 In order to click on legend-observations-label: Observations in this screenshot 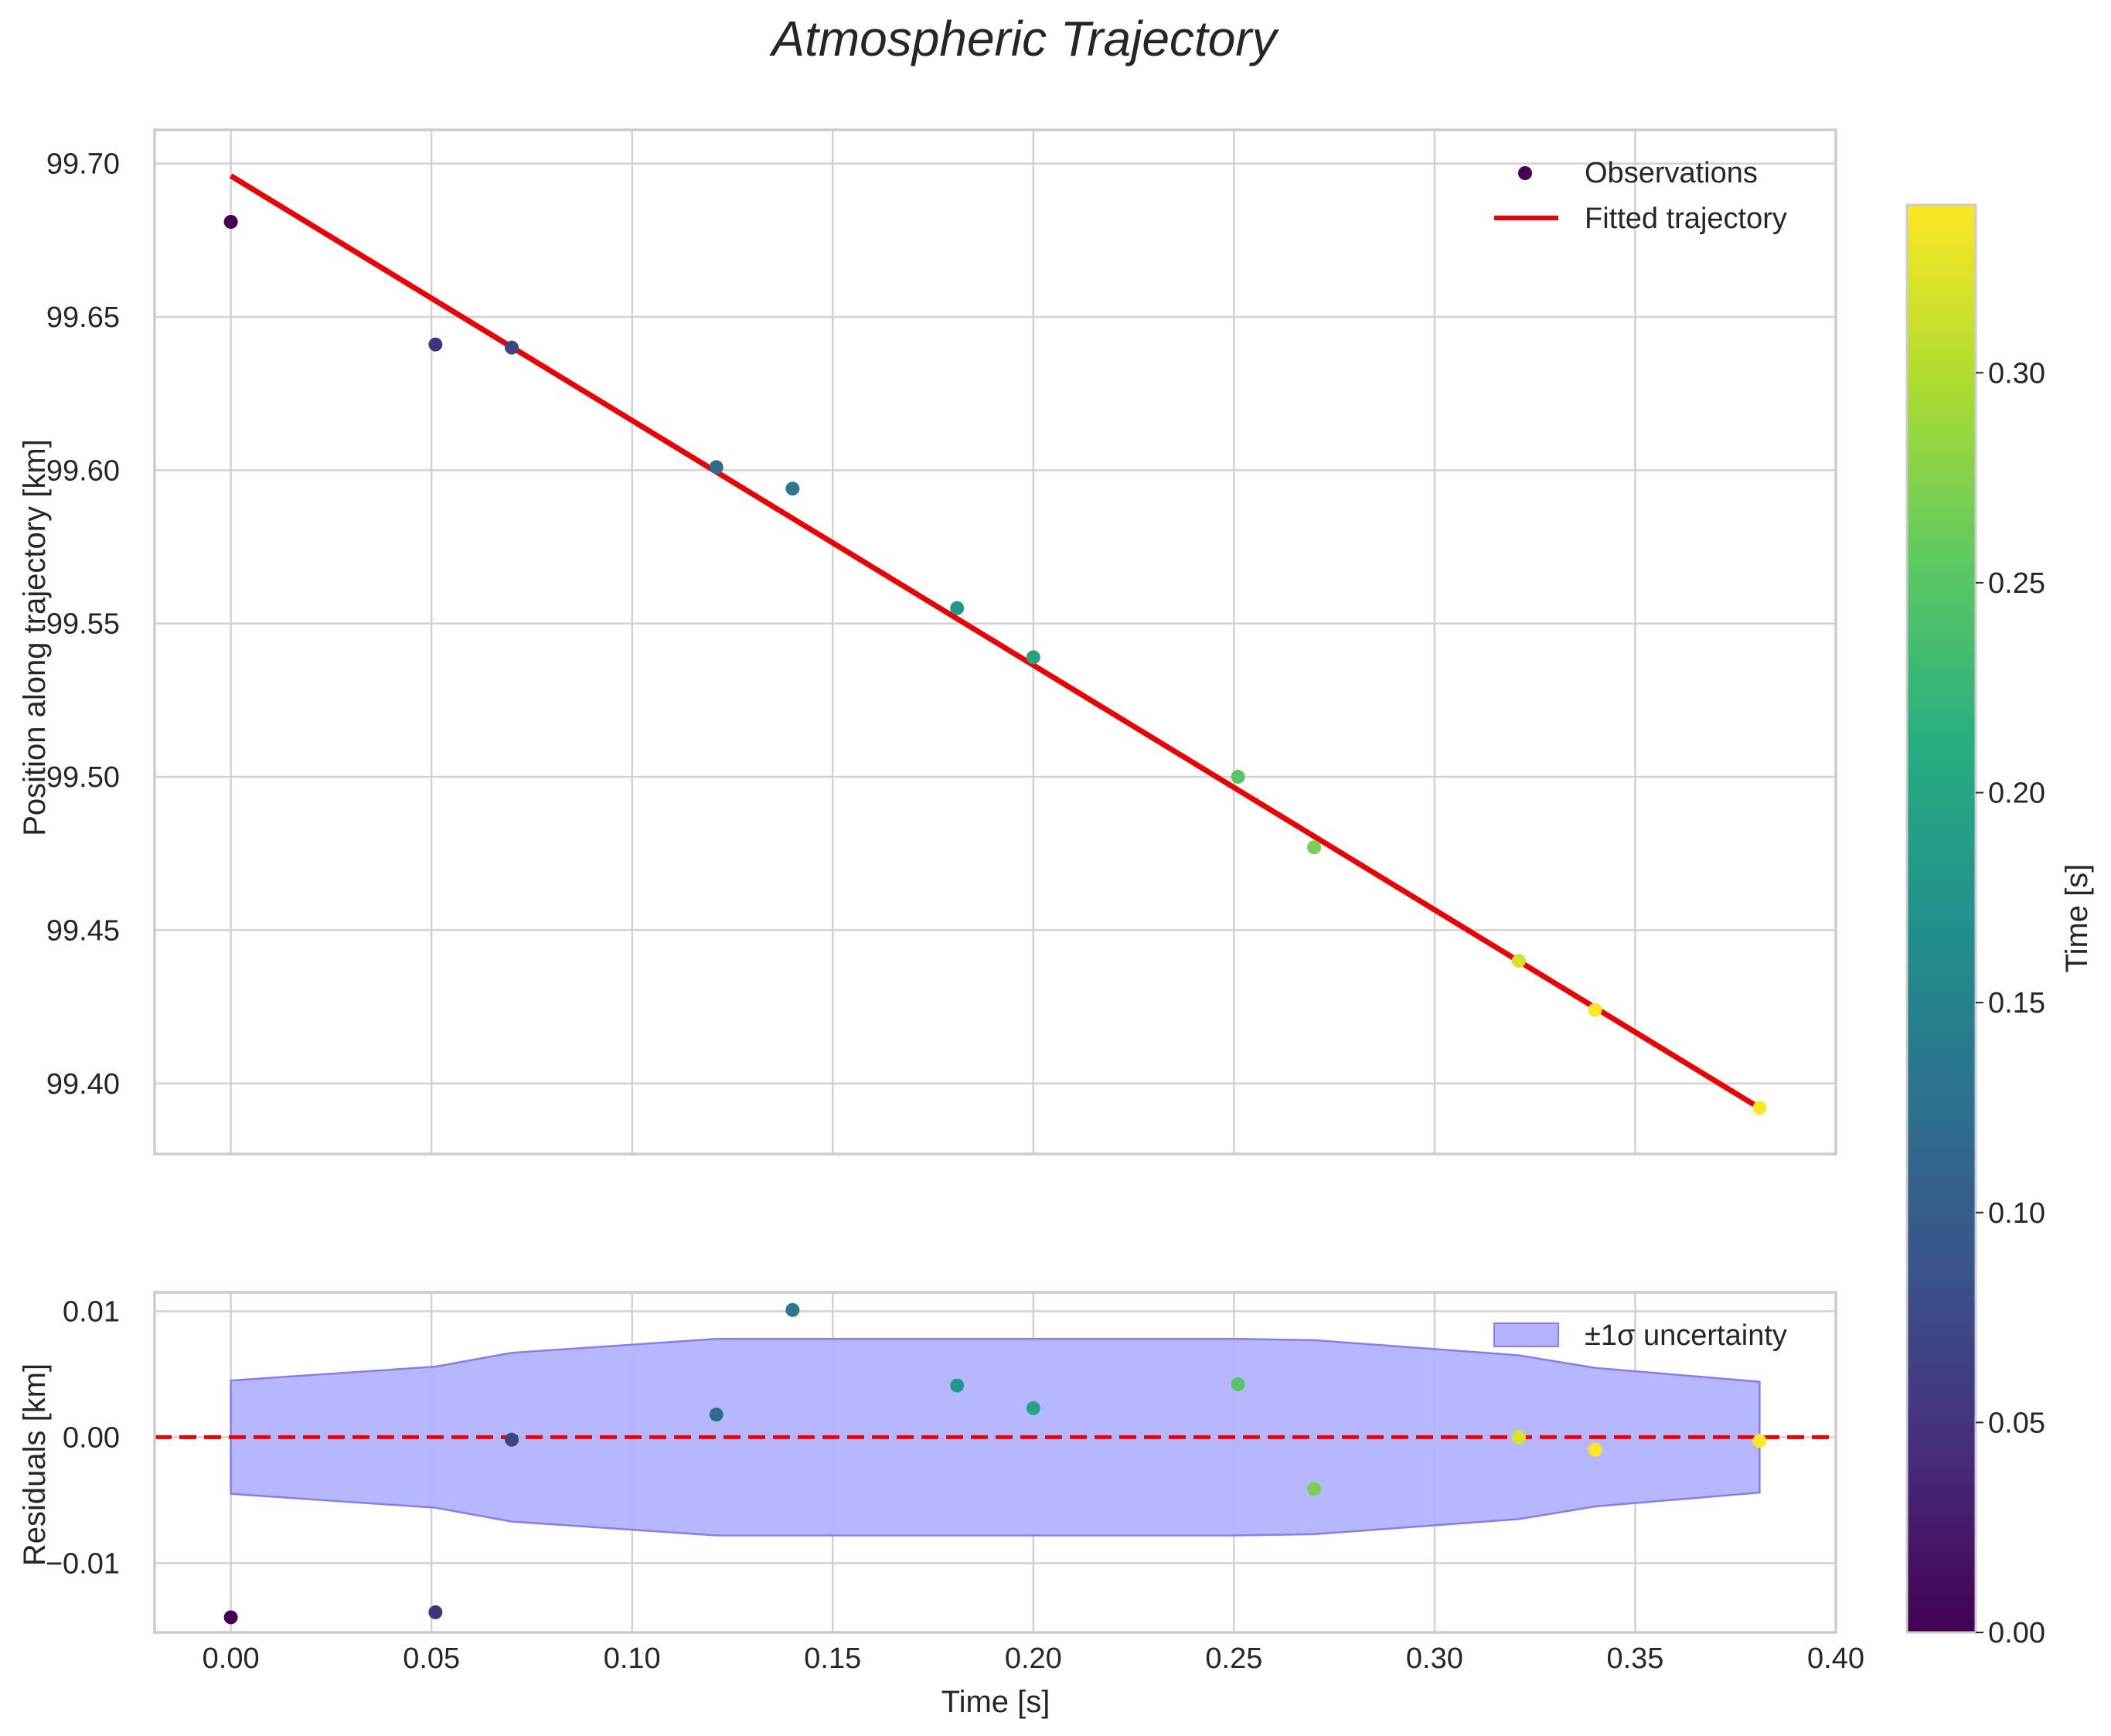, I will do `click(1671, 173)`.